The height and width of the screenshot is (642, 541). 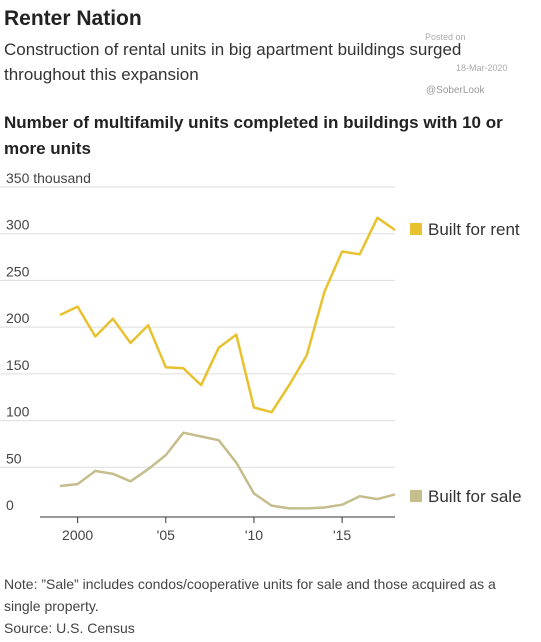 I want to click on watermark-date: 18-Mar-2020, so click(x=482, y=68).